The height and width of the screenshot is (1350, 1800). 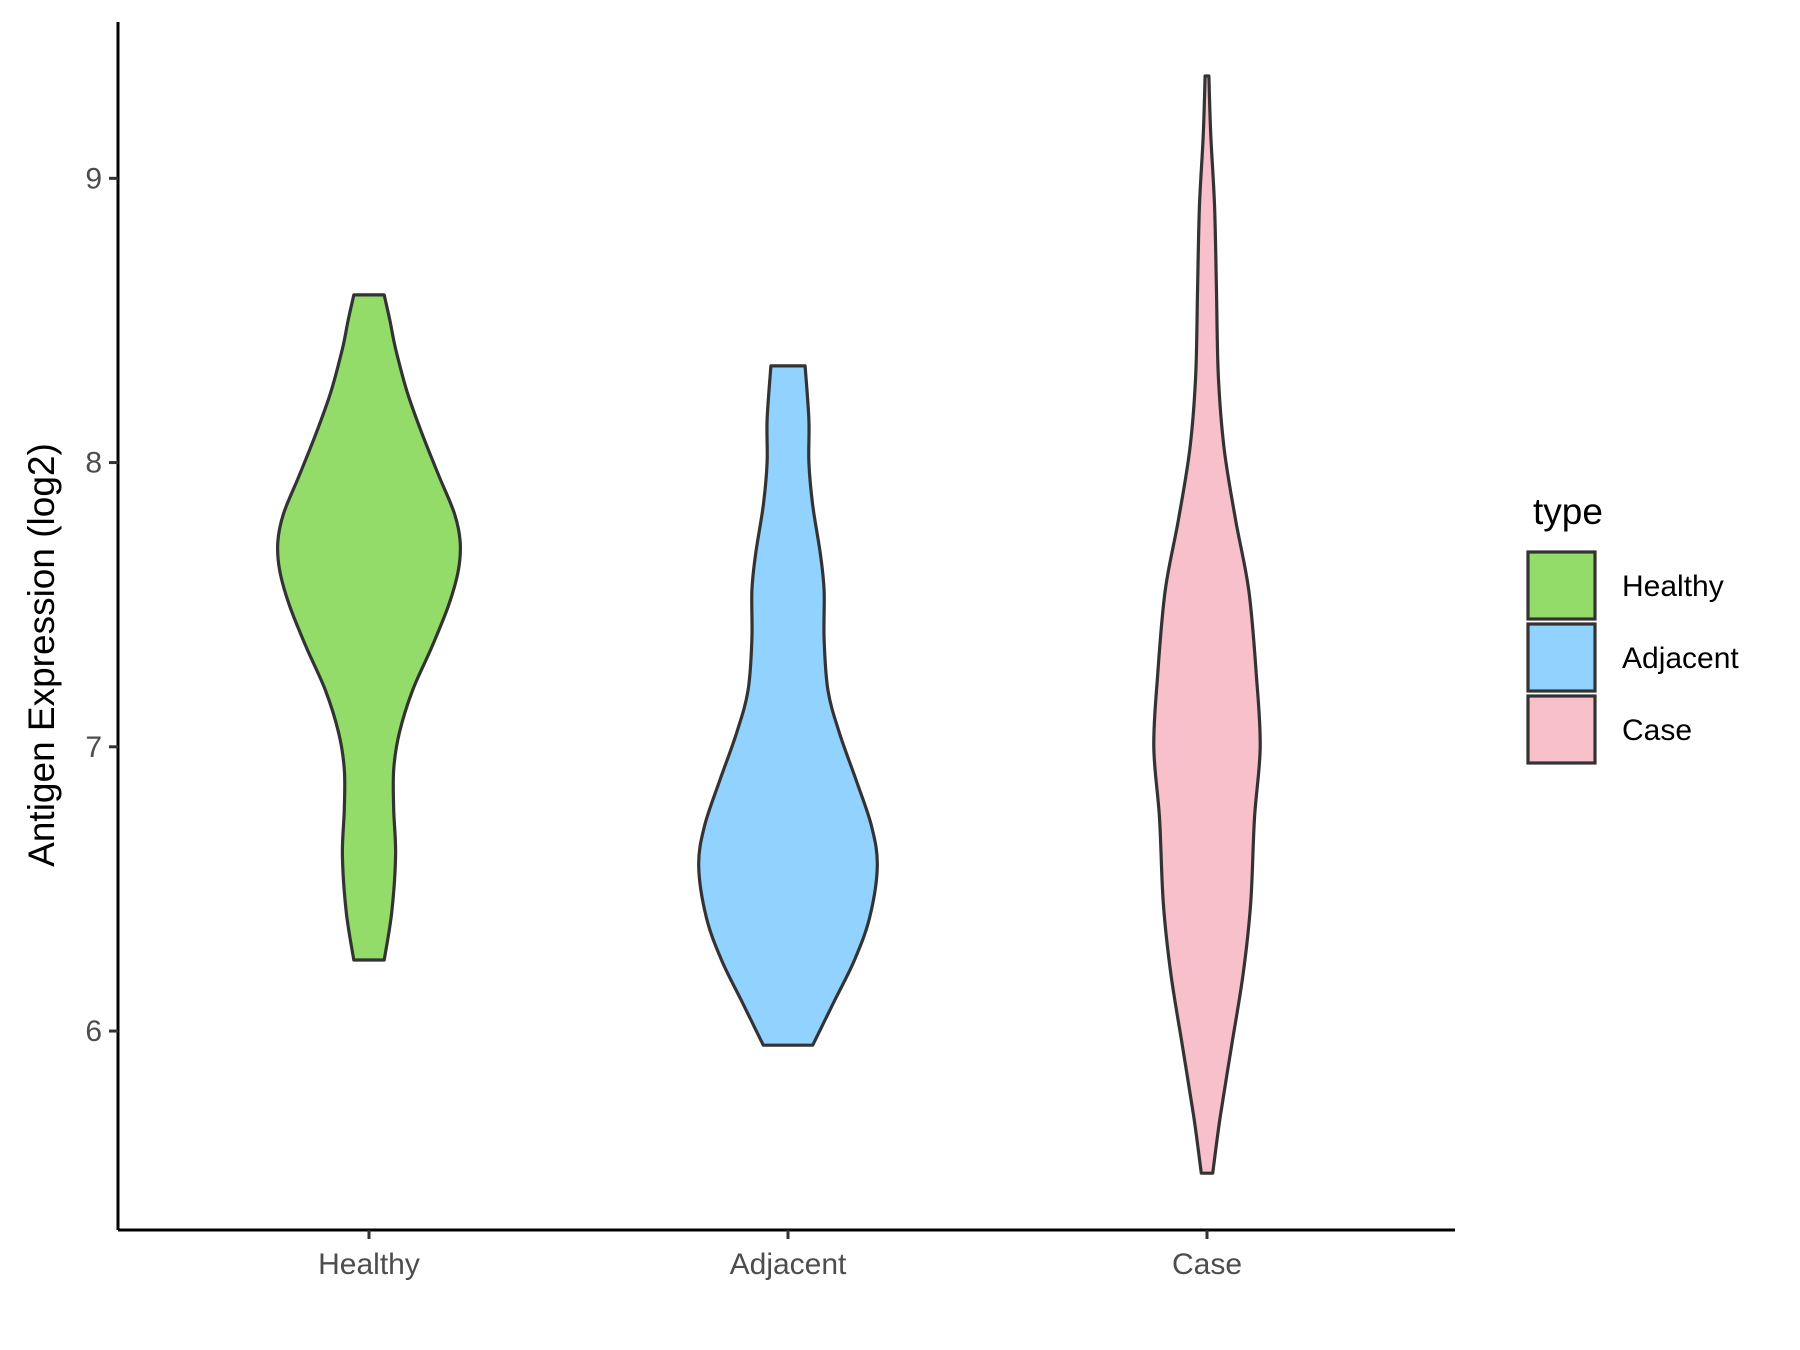 I want to click on legend: type Healthy Adjacent Case, so click(x=1632, y=628).